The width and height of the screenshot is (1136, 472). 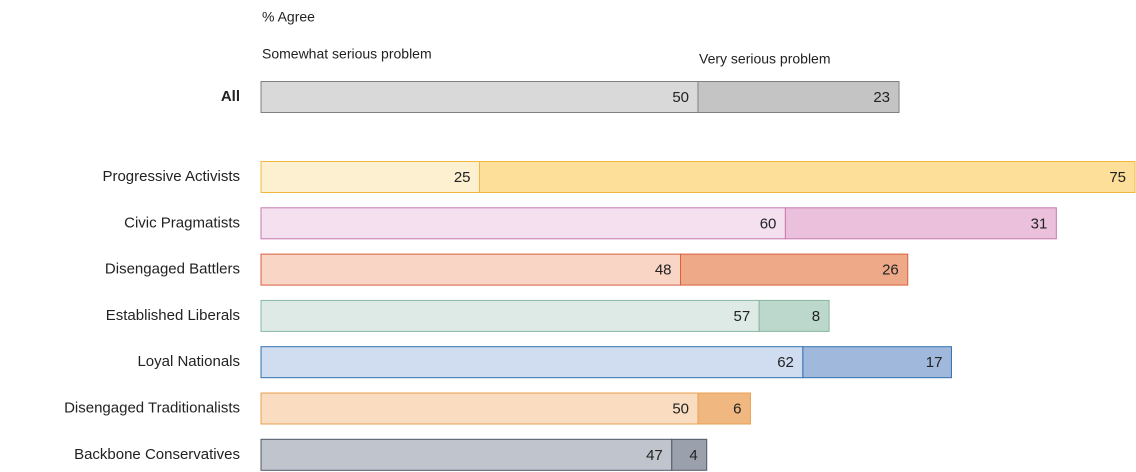 I want to click on value-label: 23, so click(x=881, y=97).